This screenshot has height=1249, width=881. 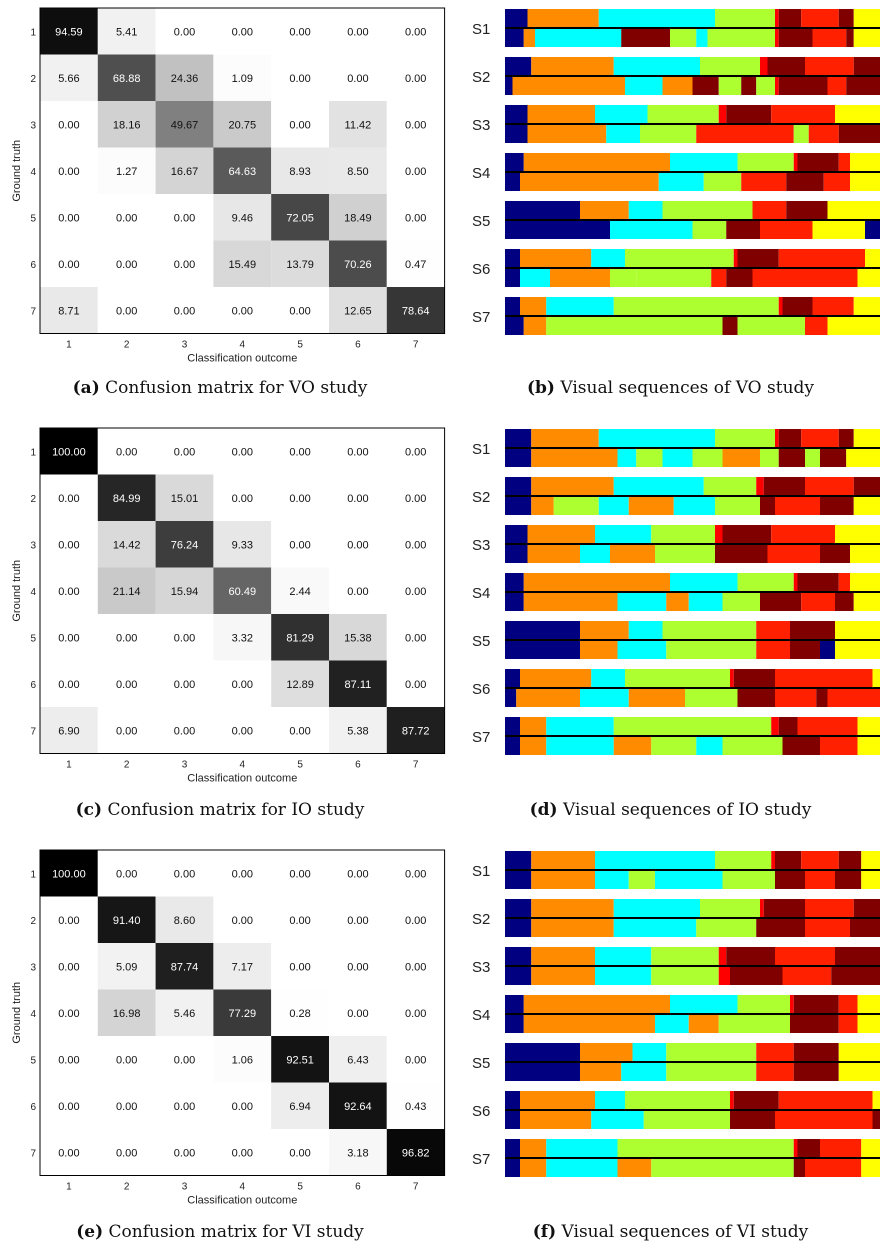 I want to click on y-tick-label: 5, so click(x=33, y=1060).